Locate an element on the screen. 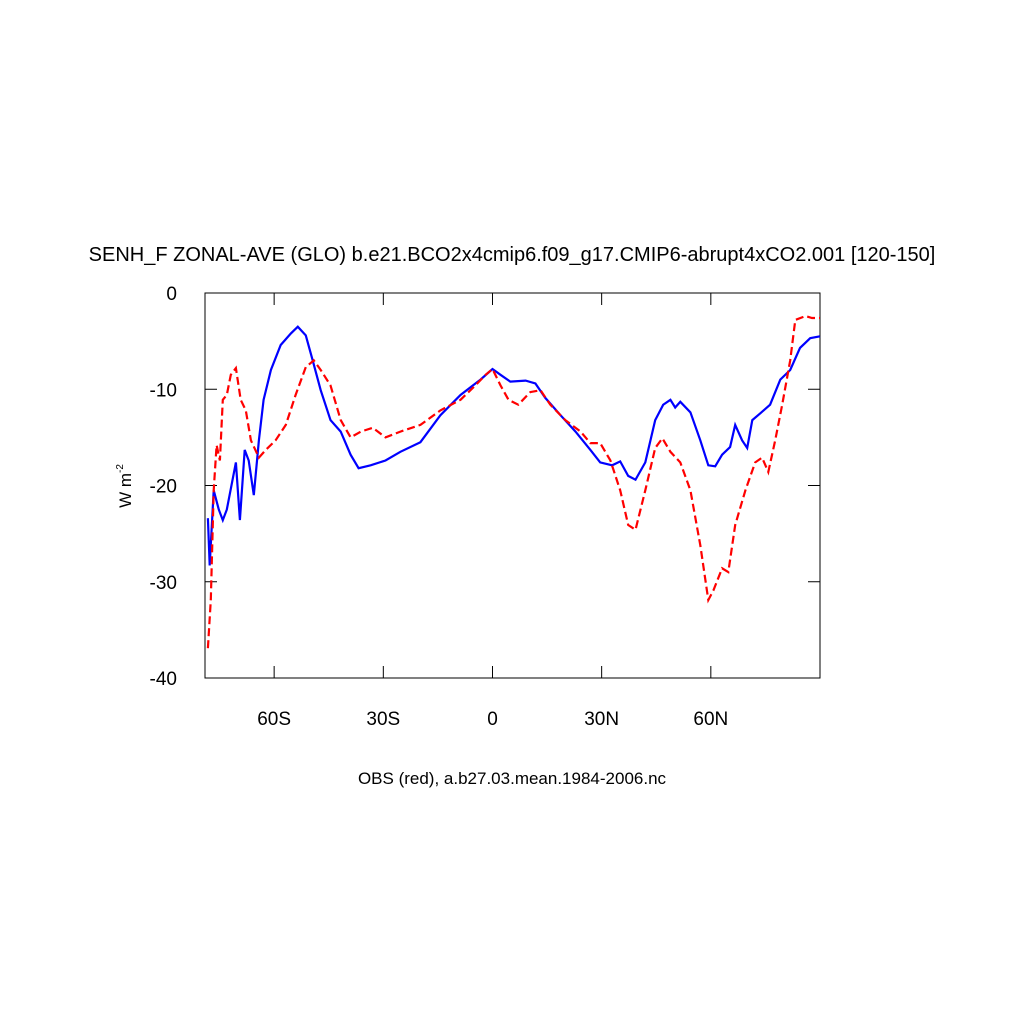 This screenshot has height=1029, width=1024. y-axis-label-main: W m is located at coordinates (125, 490).